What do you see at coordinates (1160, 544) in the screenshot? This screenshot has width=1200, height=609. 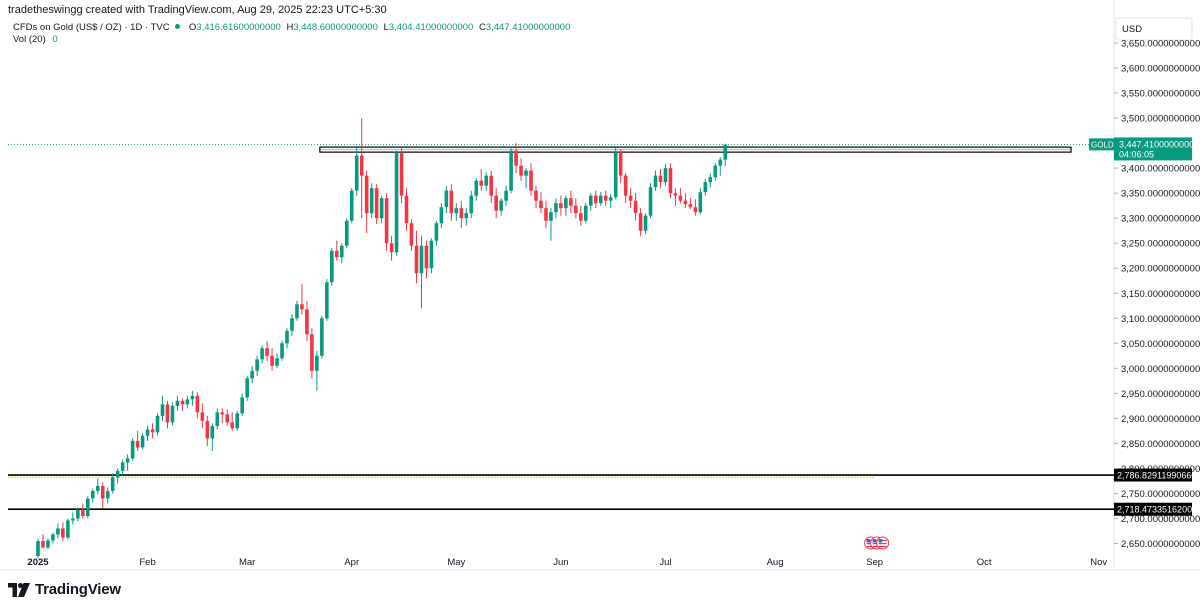 I see `y-tick-label: 2,650.000000000000` at bounding box center [1160, 544].